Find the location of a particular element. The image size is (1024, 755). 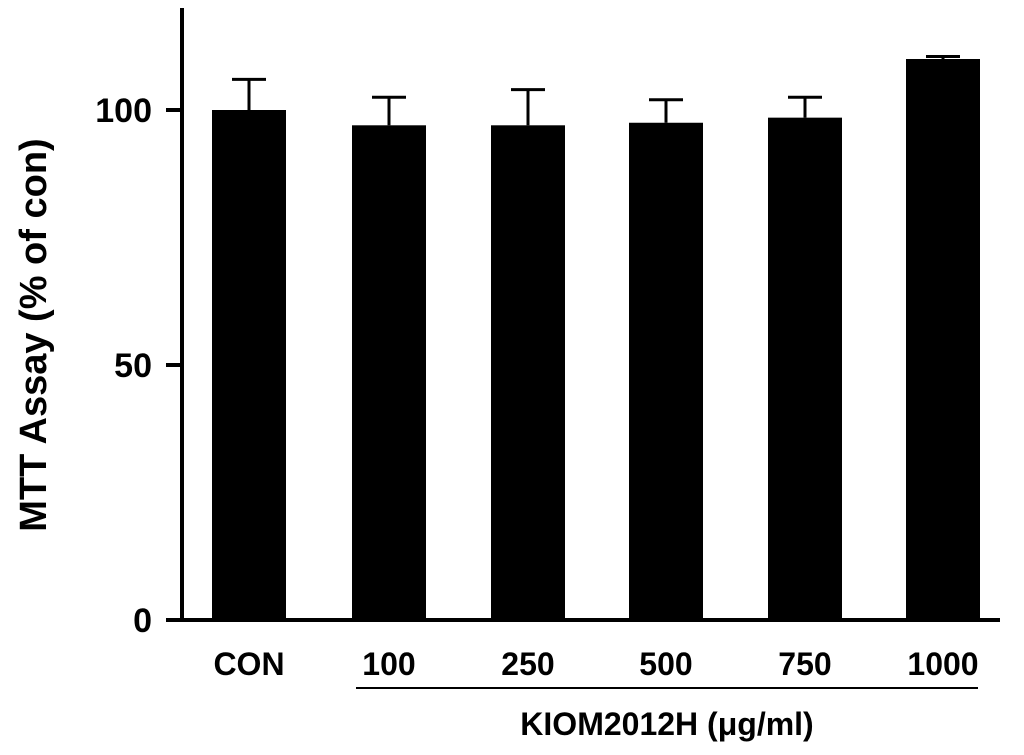

group-label: KIOM2012H (μg/ml) is located at coordinates (666, 724).